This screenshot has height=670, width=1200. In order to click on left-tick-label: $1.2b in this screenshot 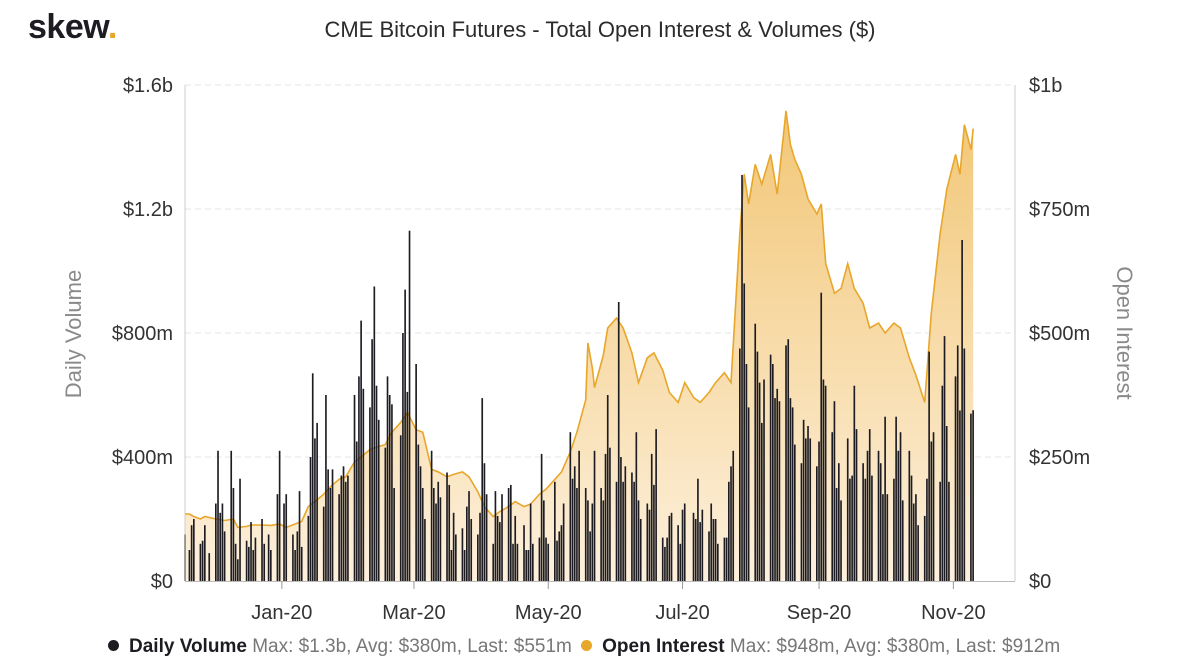, I will do `click(148, 210)`.